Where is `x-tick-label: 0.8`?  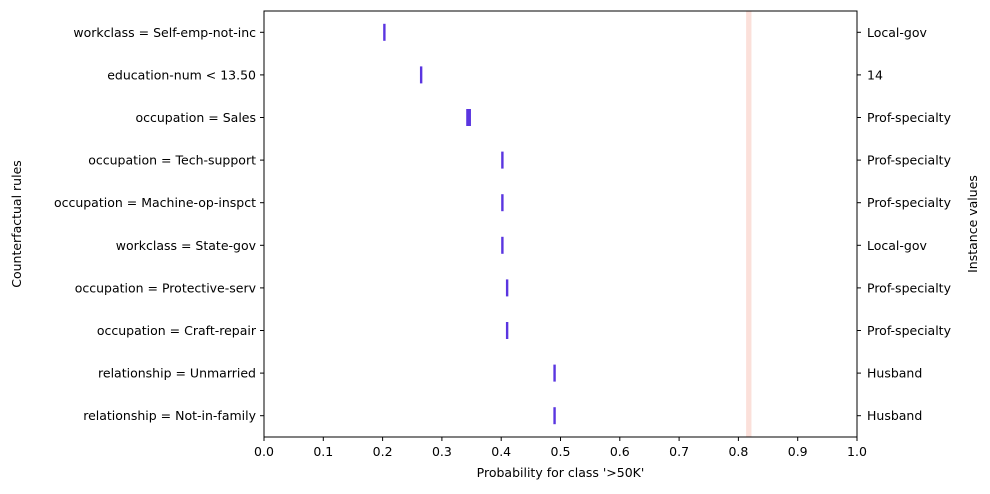
x-tick-label: 0.8 is located at coordinates (738, 451).